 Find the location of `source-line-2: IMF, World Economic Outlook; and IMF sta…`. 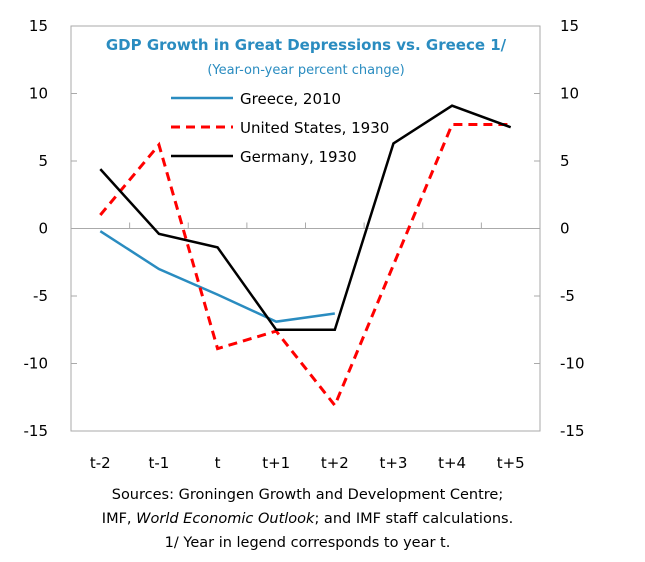

source-line-2: IMF, World Economic Outlook; and IMF sta… is located at coordinates (322, 519).